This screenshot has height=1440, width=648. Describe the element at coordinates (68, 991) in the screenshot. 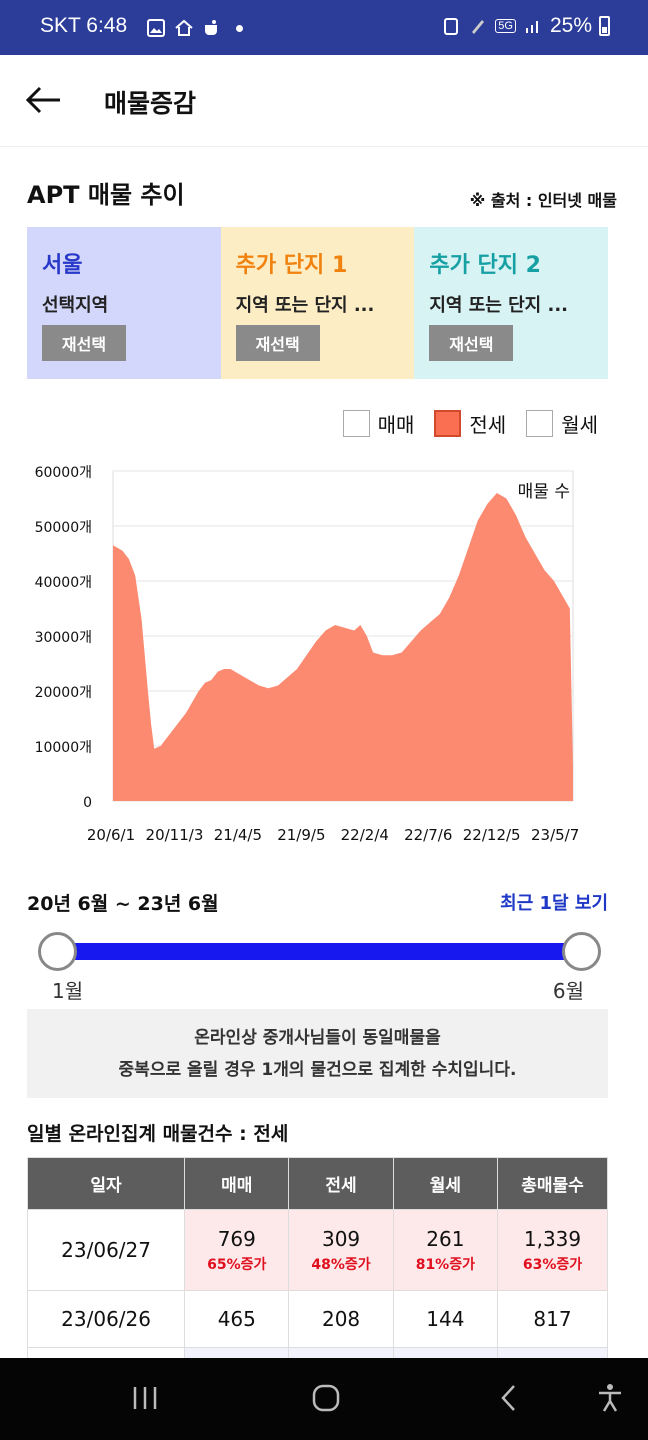

I see `slider-min-label: 1월` at that location.